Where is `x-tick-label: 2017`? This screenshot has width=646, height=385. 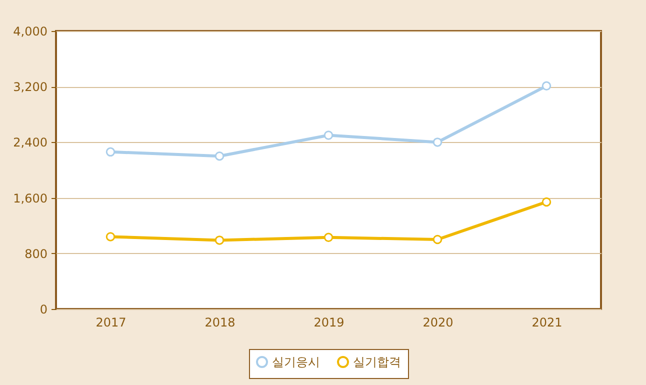
x-tick-label: 2017 is located at coordinates (111, 323).